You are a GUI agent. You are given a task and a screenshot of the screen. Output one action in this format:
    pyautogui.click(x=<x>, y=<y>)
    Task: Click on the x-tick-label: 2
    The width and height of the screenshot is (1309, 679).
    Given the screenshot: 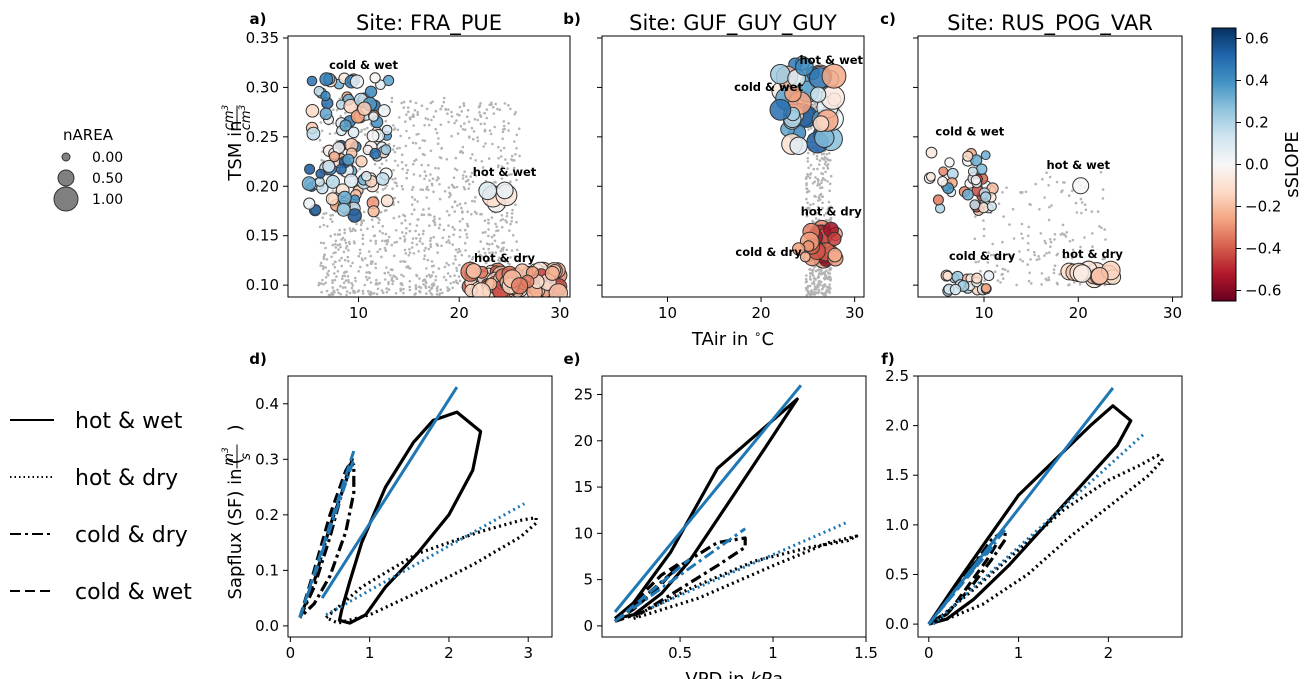 What is the action you would take?
    pyautogui.click(x=1109, y=653)
    